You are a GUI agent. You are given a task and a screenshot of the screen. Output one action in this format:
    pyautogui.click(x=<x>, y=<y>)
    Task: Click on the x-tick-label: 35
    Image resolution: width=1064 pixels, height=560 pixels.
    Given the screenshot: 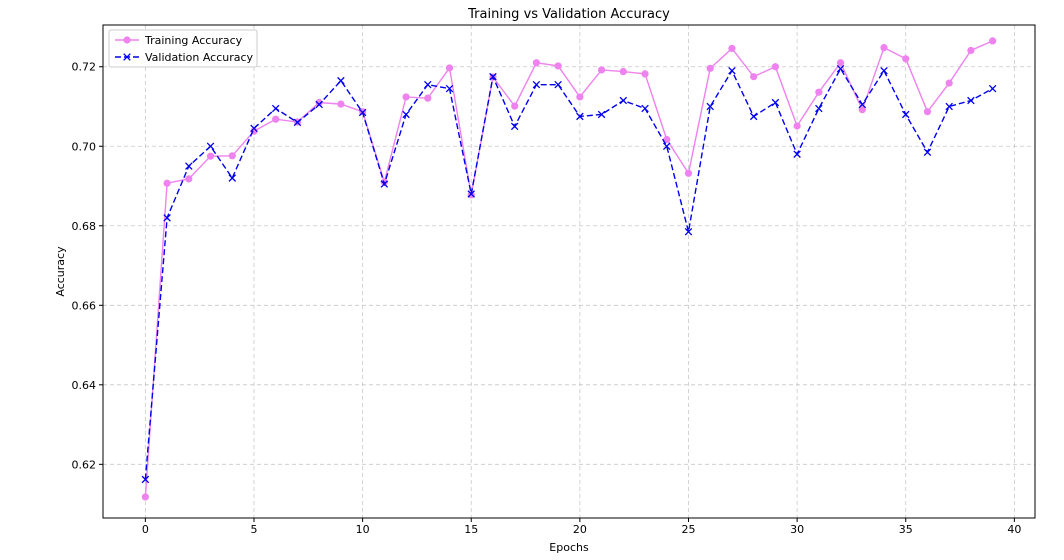 What is the action you would take?
    pyautogui.click(x=906, y=529)
    